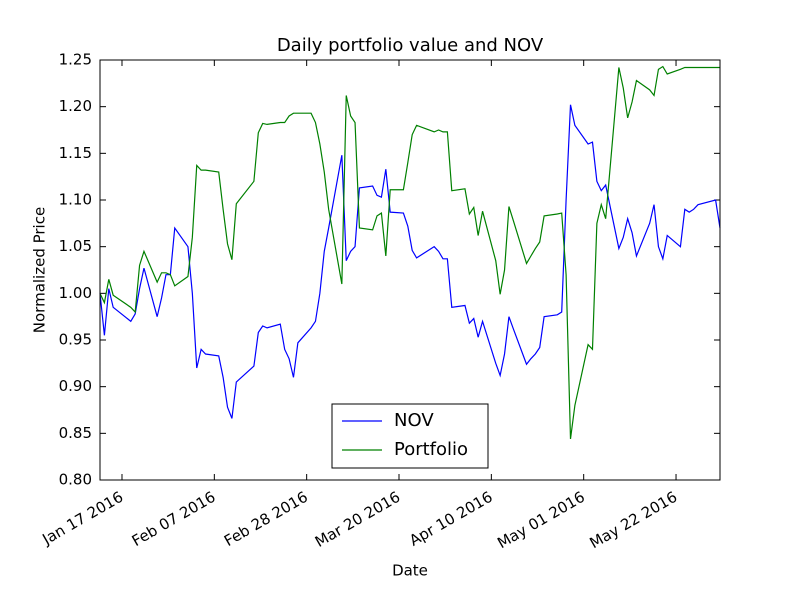 This screenshot has width=800, height=600. Describe the element at coordinates (75, 293) in the screenshot. I see `y-tick-label: 1.00` at that location.